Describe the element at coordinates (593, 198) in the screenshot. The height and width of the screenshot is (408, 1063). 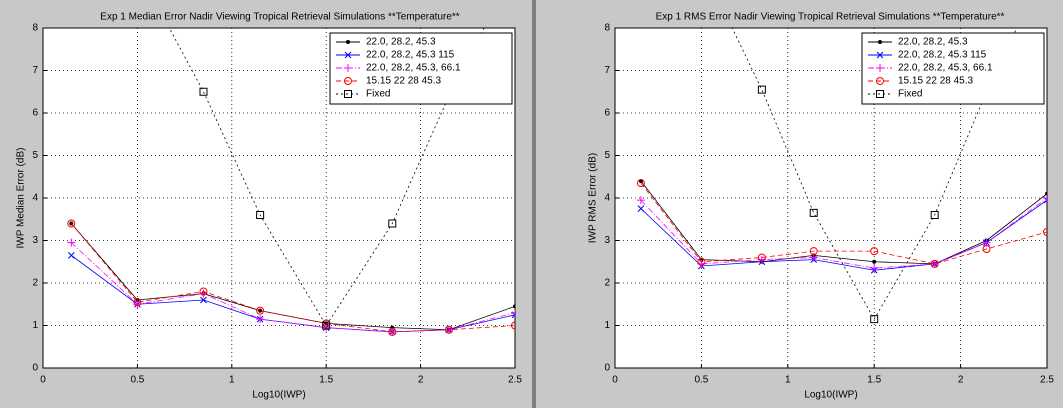
I see `y-axis-label: IWP RMS Error (dB)` at that location.